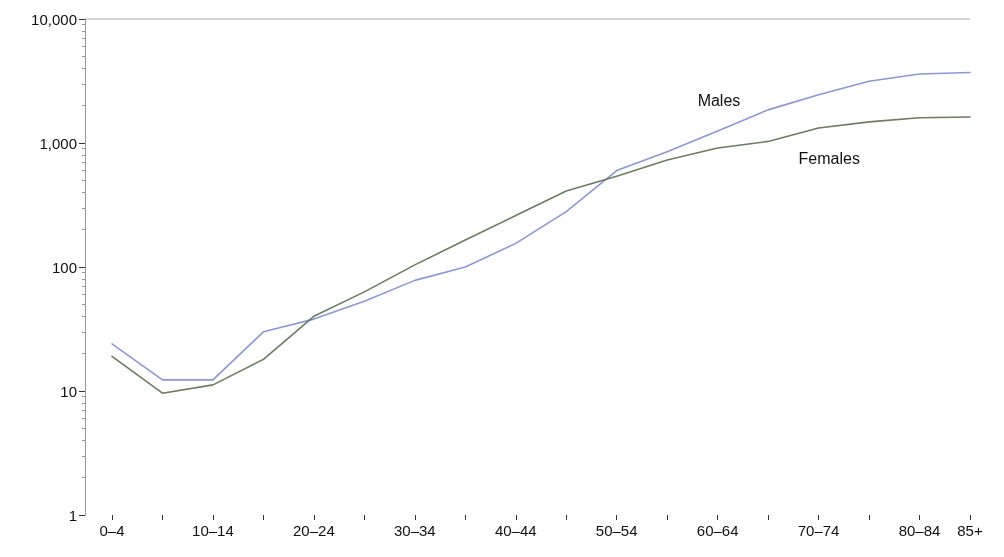  I want to click on x-tick-label: 70–74, so click(818, 530).